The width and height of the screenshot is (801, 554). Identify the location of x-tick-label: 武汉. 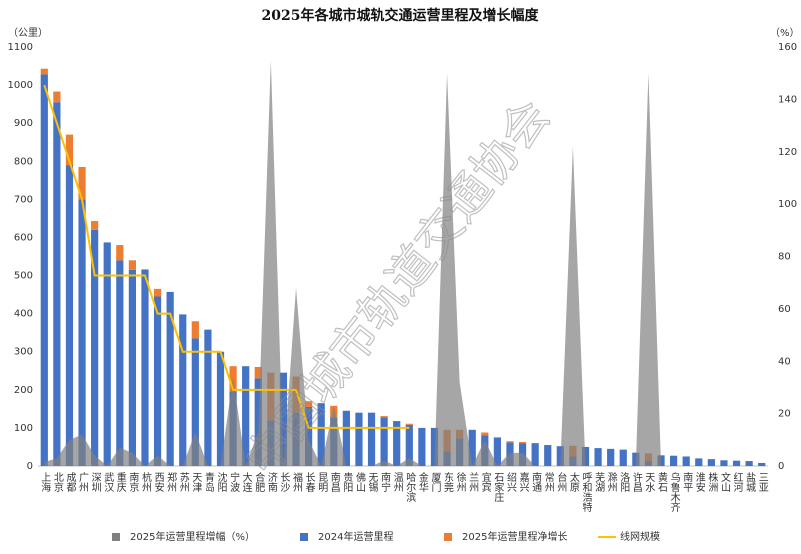
(108, 482).